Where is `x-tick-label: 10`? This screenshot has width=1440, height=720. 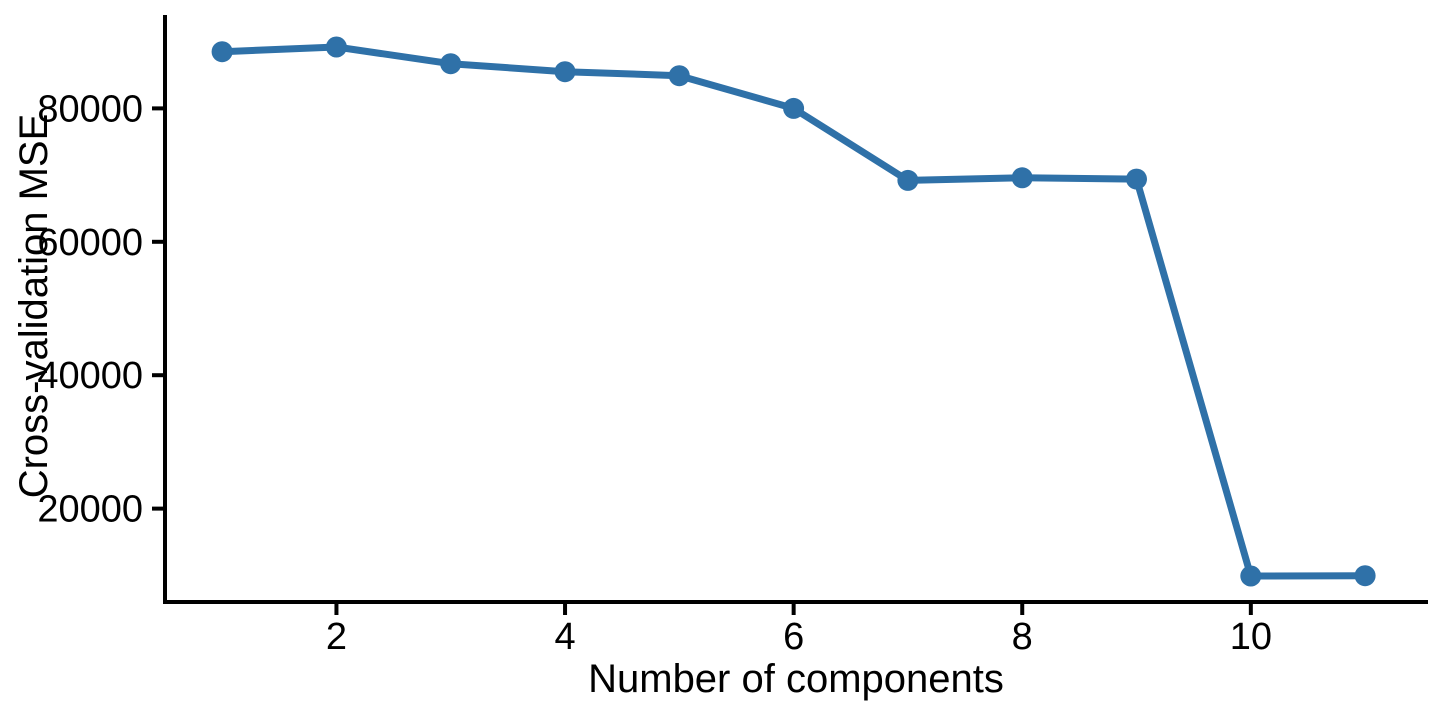 x-tick-label: 10 is located at coordinates (1251, 637).